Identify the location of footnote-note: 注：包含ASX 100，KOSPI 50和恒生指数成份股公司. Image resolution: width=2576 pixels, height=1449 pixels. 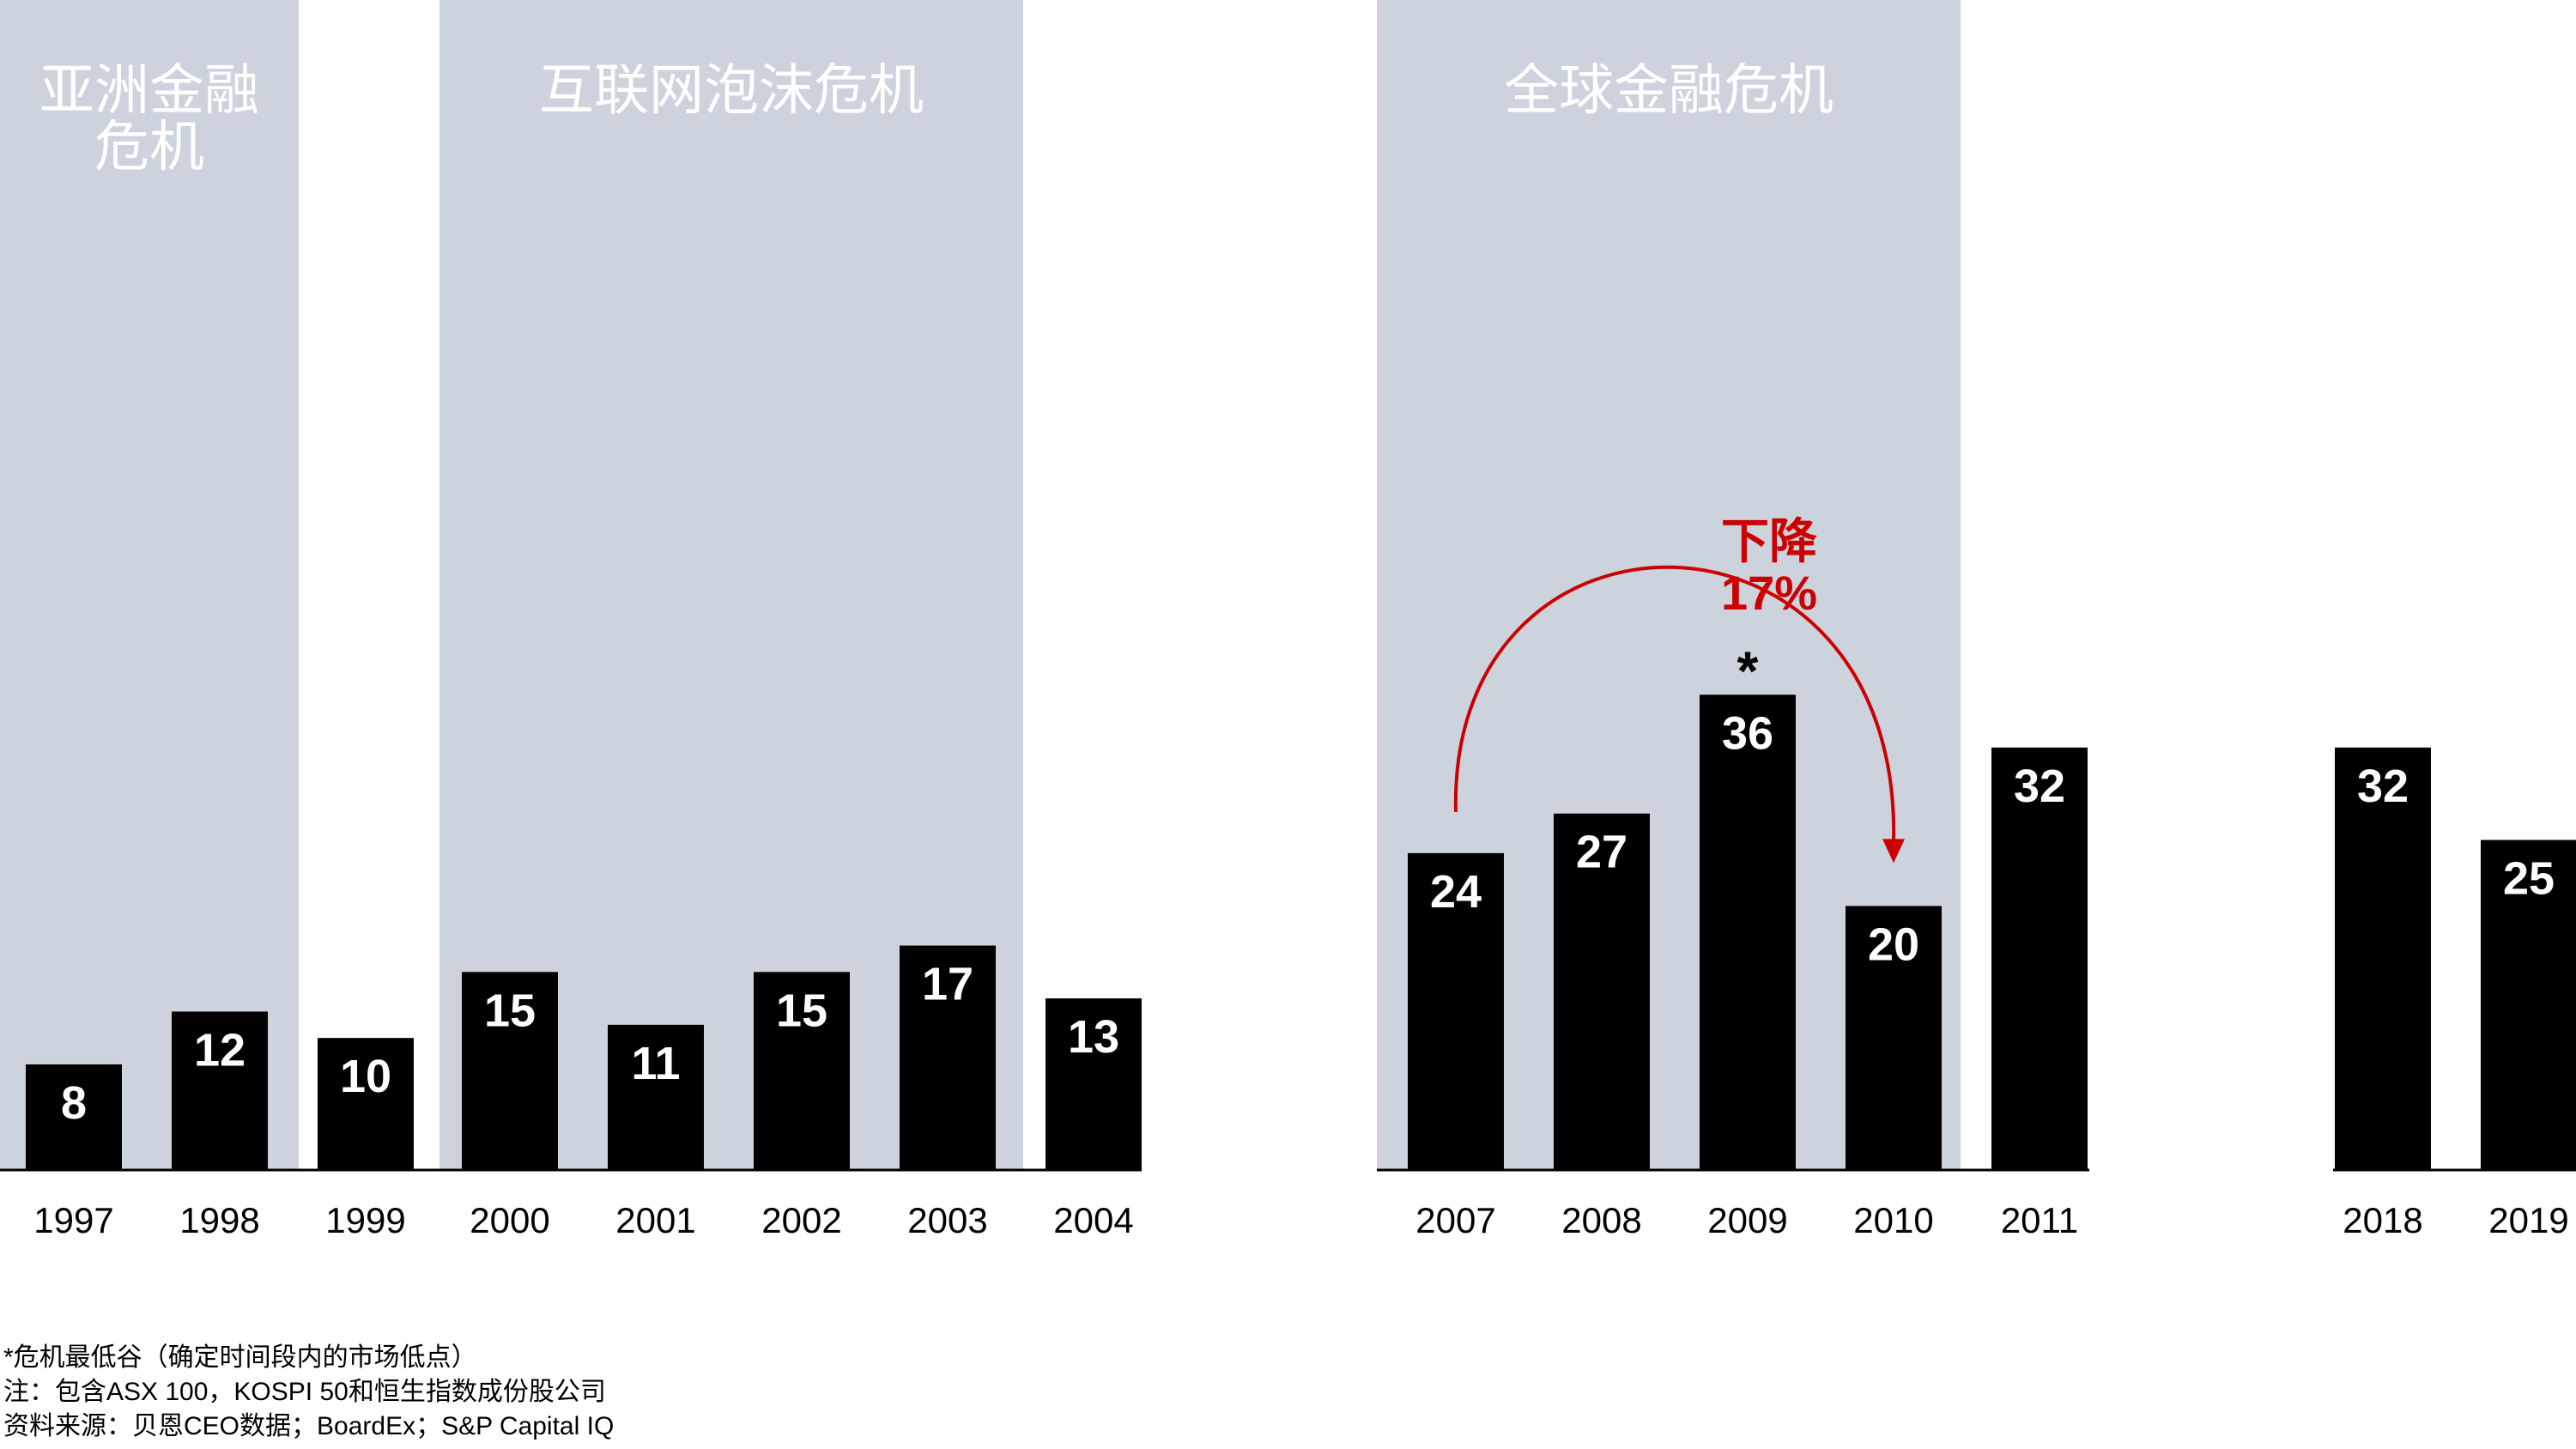
(304, 1392).